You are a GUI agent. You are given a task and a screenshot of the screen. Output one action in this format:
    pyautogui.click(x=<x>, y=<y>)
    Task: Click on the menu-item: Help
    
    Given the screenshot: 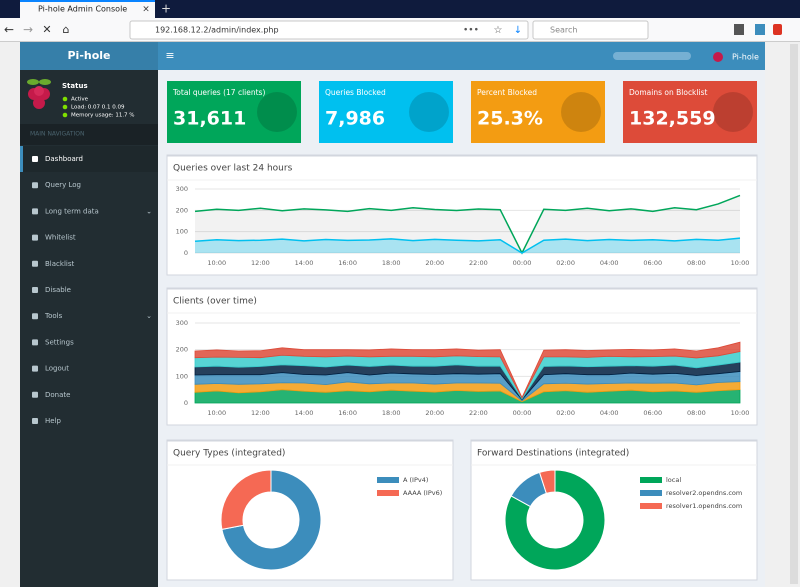 What is the action you would take?
    pyautogui.click(x=53, y=421)
    